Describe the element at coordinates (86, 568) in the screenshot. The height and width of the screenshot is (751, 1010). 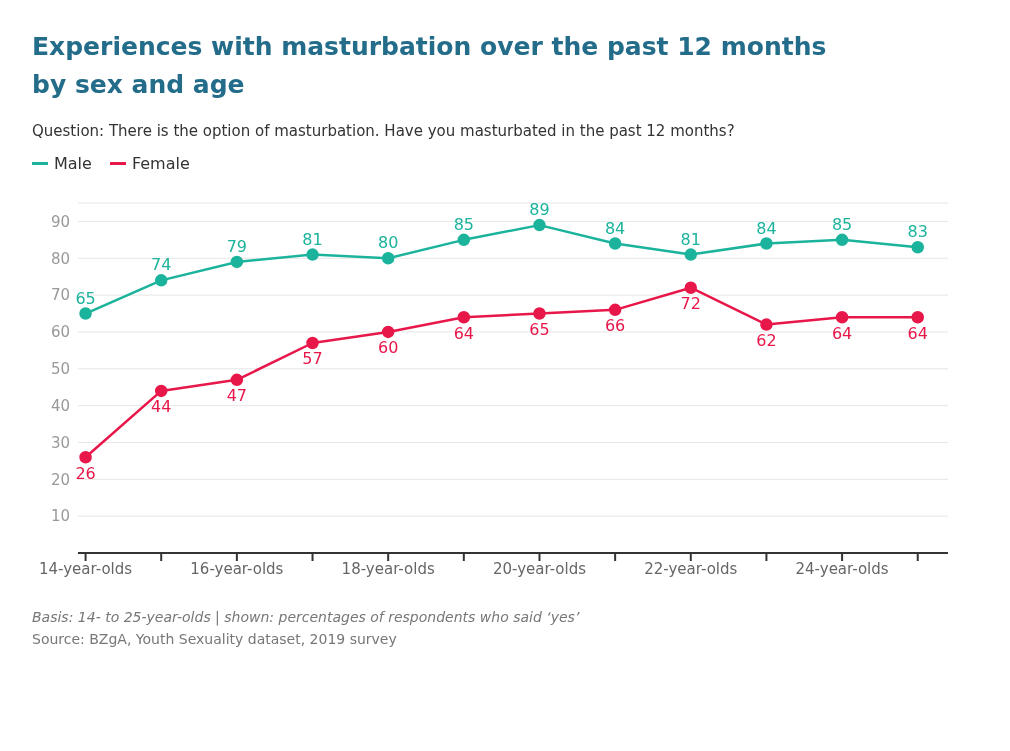
I see `x-tick-label: 14-year-olds` at that location.